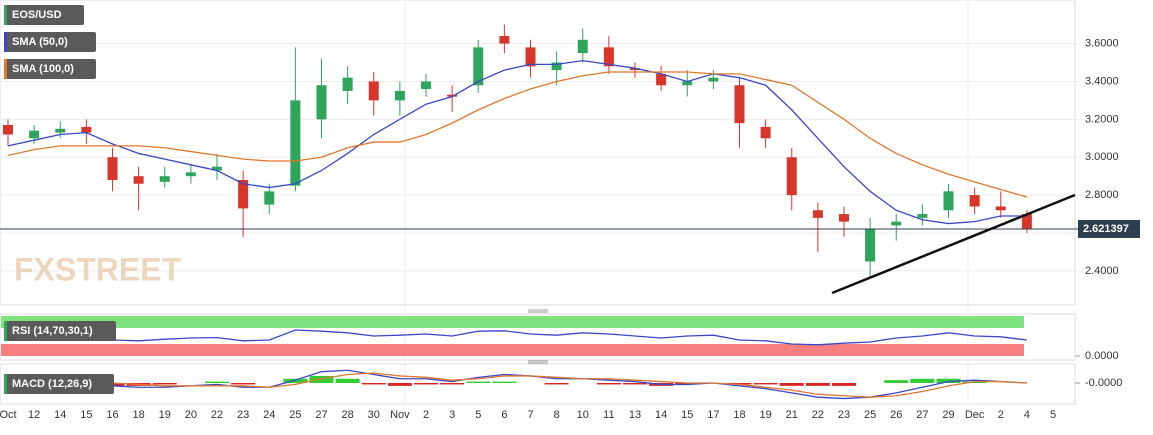  What do you see at coordinates (269, 415) in the screenshot?
I see `x-tick-label: 24` at bounding box center [269, 415].